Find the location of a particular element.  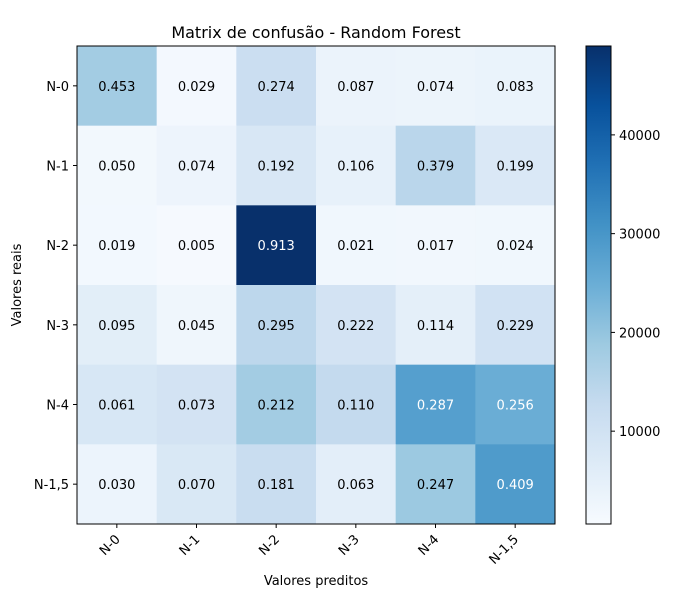

cell-value-label: 0.229 is located at coordinates (515, 326).